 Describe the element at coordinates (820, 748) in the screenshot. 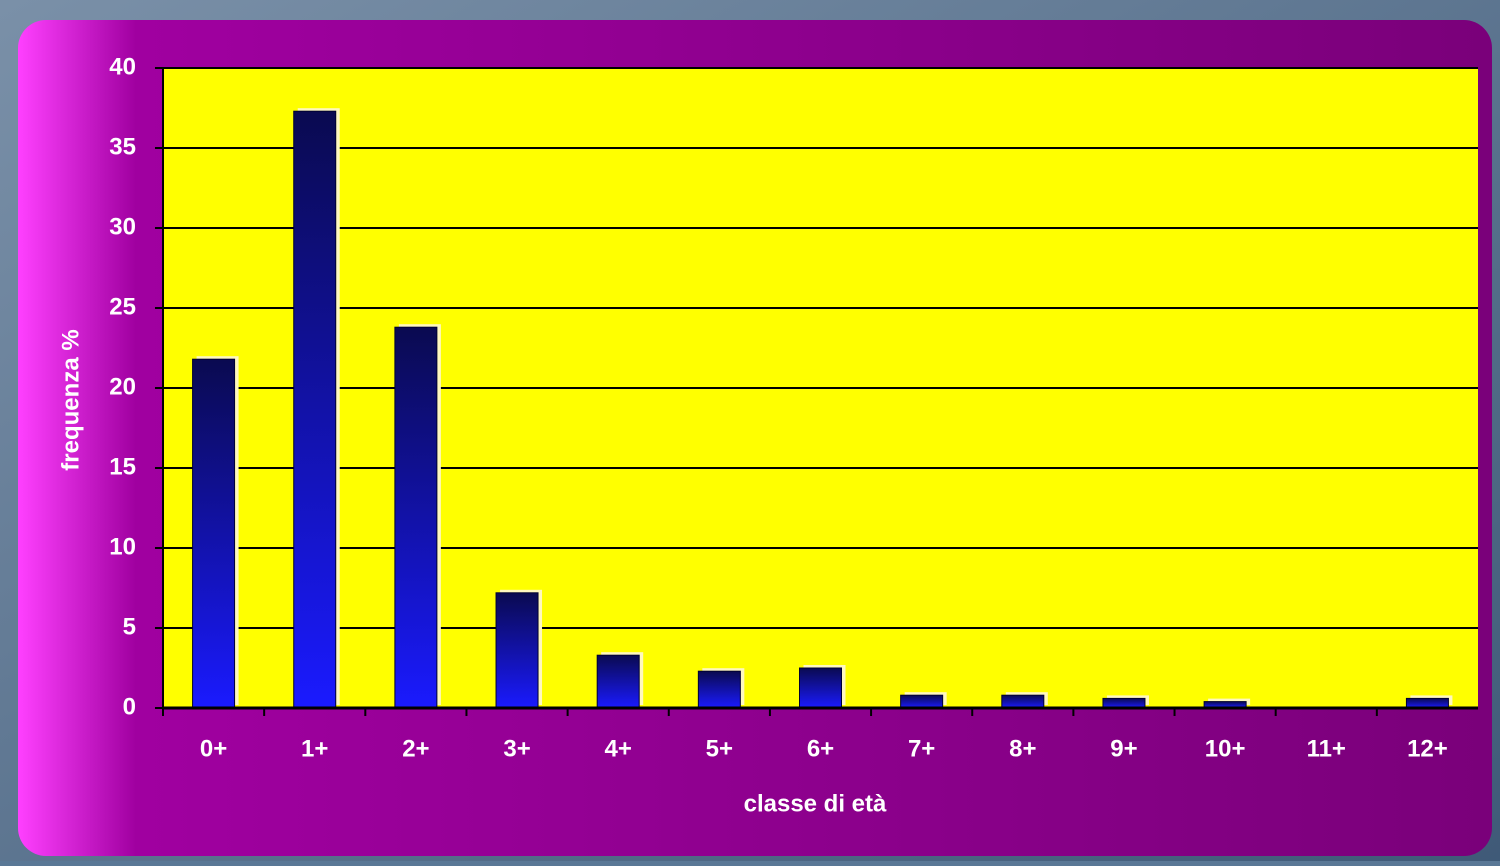

I see `x-tick-label: 6+` at that location.